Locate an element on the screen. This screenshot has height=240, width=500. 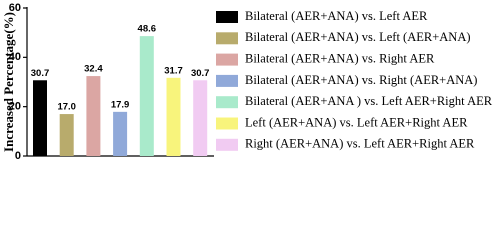
y-tick-label: 20 is located at coordinates (15, 107).